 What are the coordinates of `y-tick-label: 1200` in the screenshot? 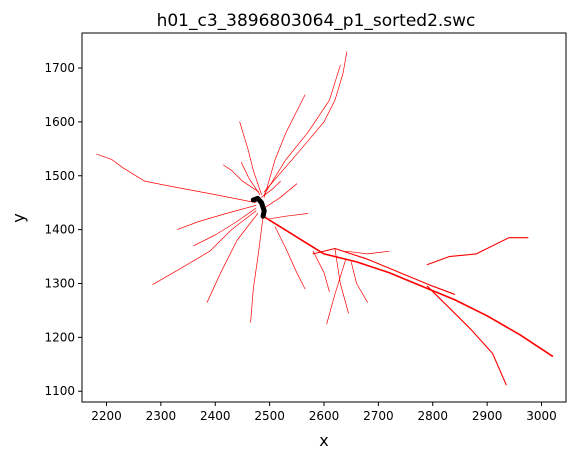 It's located at (59, 337).